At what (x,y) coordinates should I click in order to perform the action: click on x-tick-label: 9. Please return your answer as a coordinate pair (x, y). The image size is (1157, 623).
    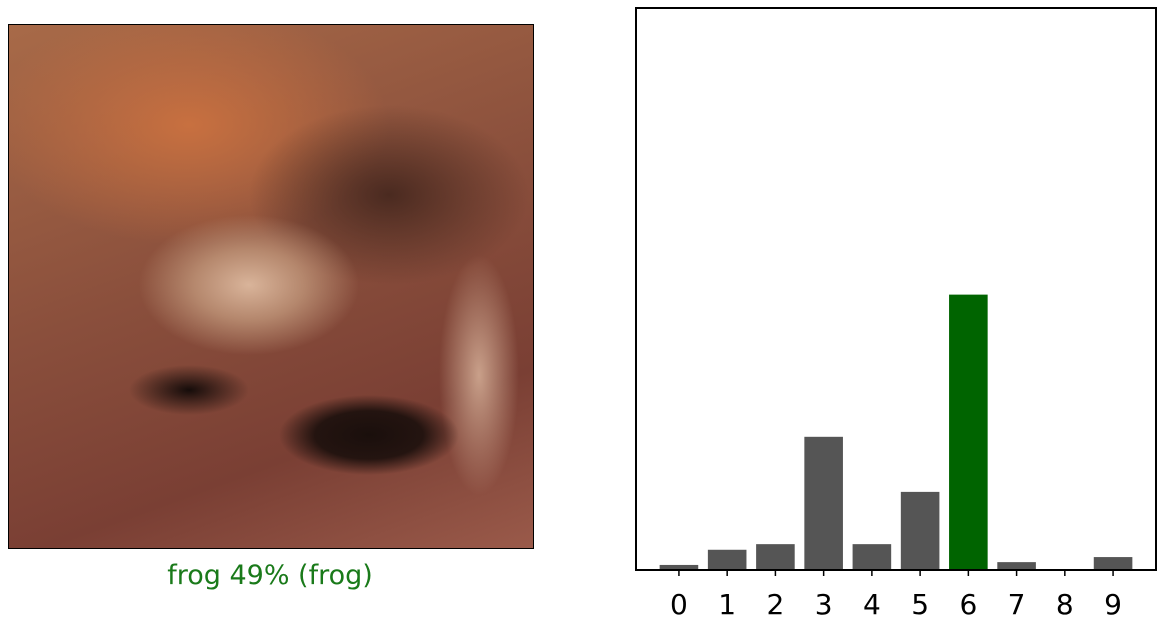
    Looking at the image, I should click on (1113, 604).